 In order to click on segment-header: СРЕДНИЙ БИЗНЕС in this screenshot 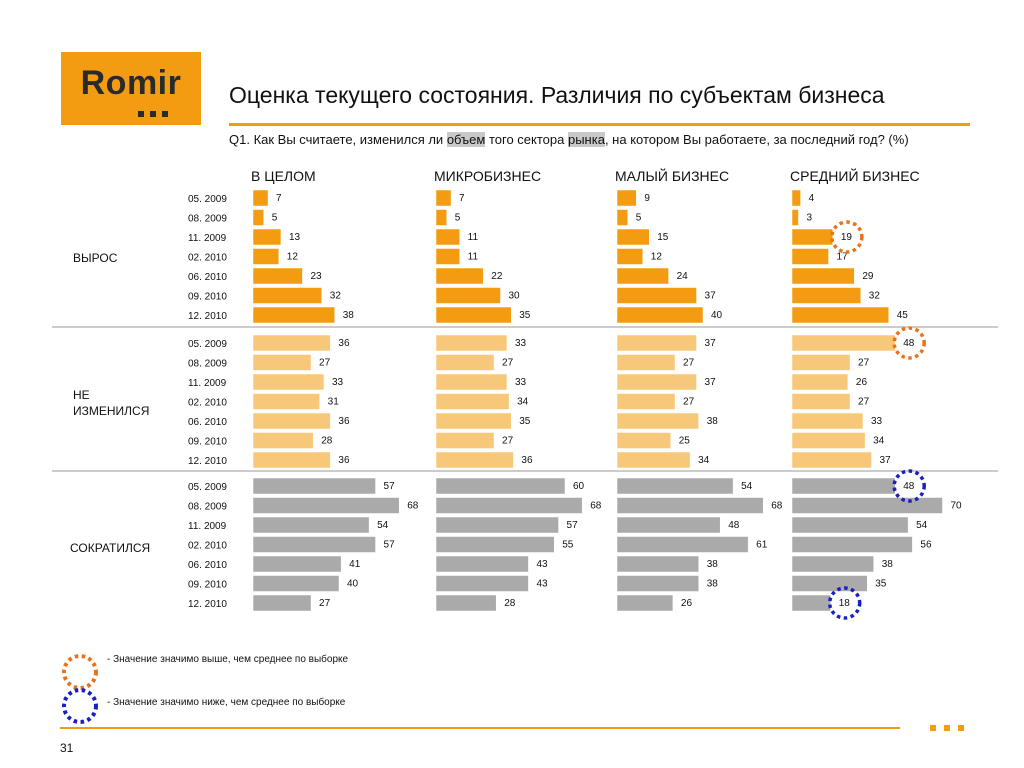, I will do `click(855, 175)`.